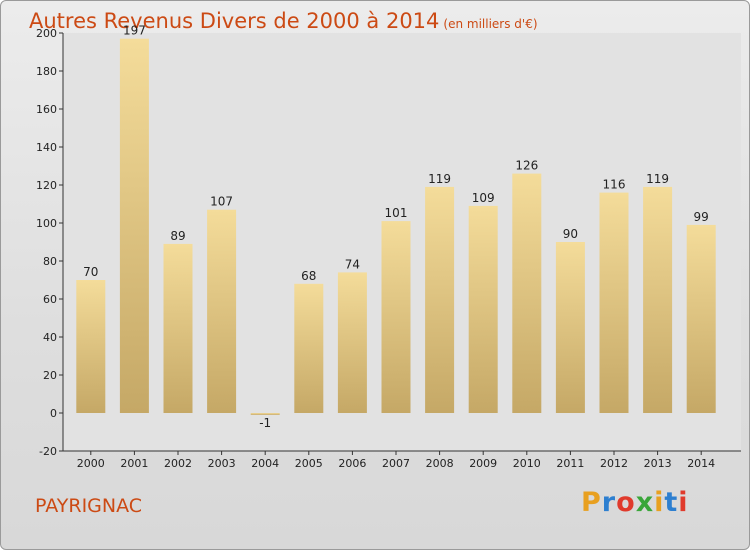  I want to click on y-tick-label: 180, so click(46, 71).